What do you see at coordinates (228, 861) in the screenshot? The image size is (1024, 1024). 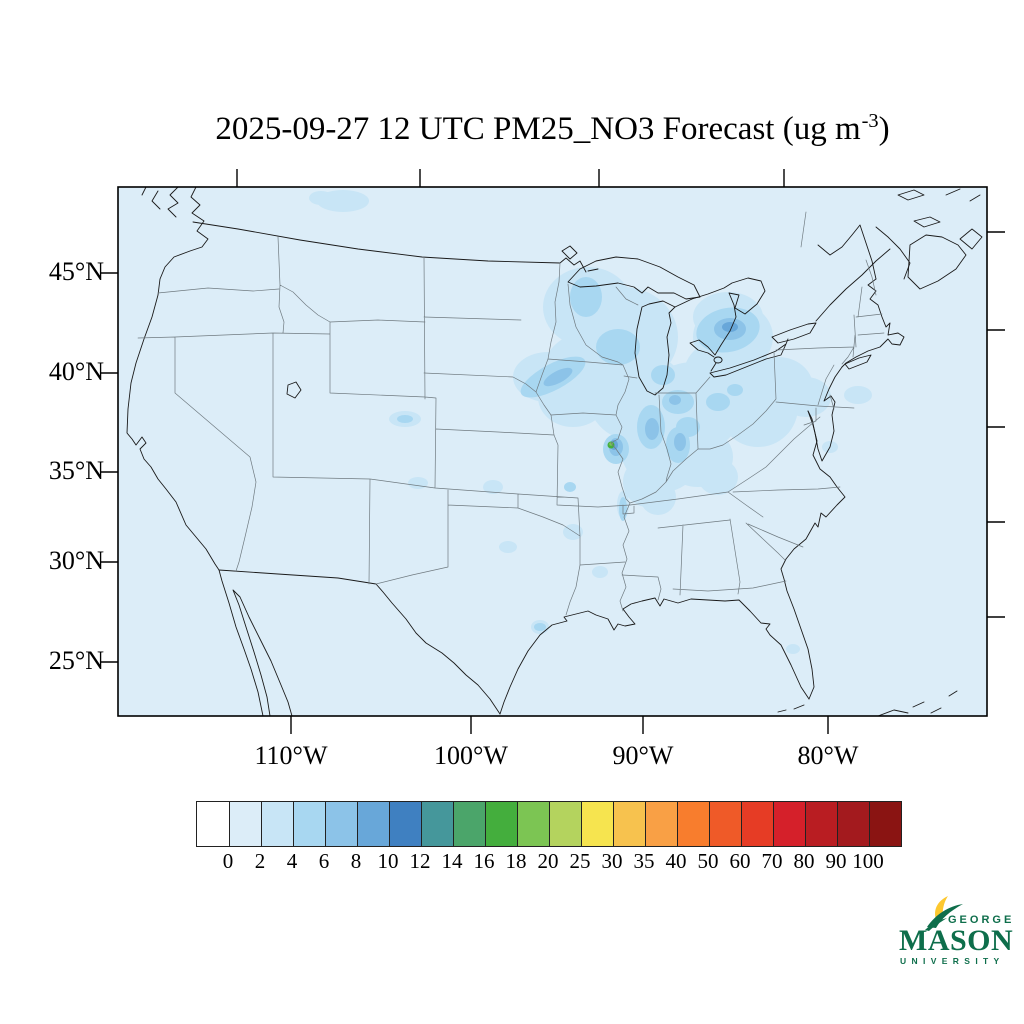 I see `colorbar-label-0: 0` at bounding box center [228, 861].